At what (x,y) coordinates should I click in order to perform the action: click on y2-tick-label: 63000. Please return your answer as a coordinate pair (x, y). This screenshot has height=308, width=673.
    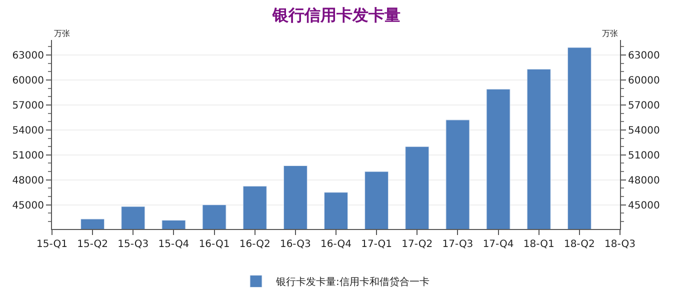
    Looking at the image, I should click on (644, 56).